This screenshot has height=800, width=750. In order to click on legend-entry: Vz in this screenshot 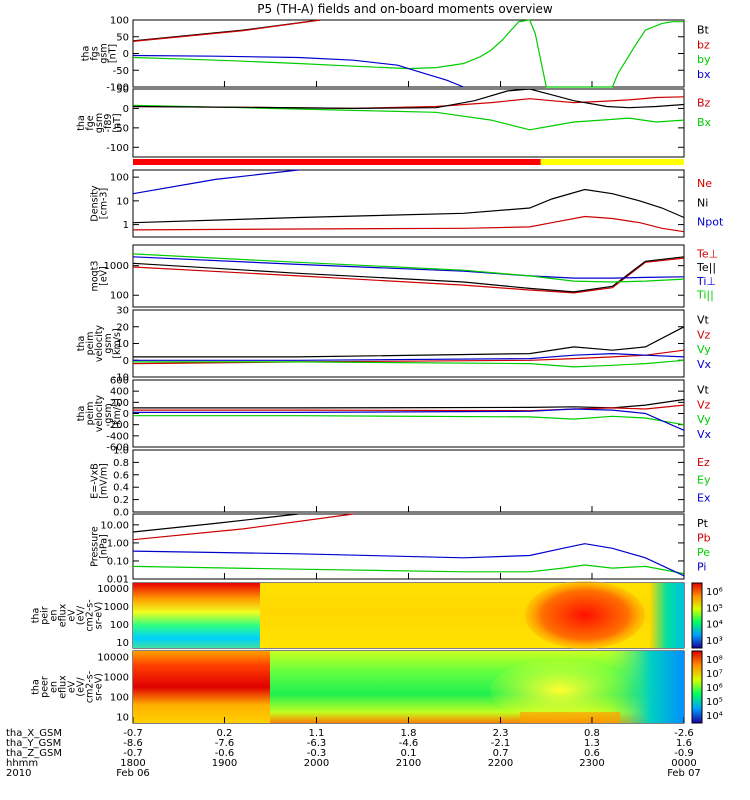, I will do `click(704, 334)`.